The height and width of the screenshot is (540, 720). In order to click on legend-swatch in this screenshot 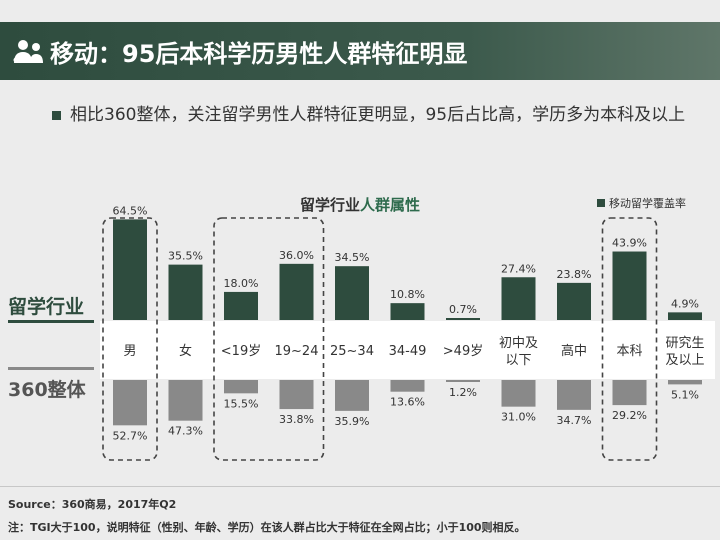, I will do `click(601, 203)`.